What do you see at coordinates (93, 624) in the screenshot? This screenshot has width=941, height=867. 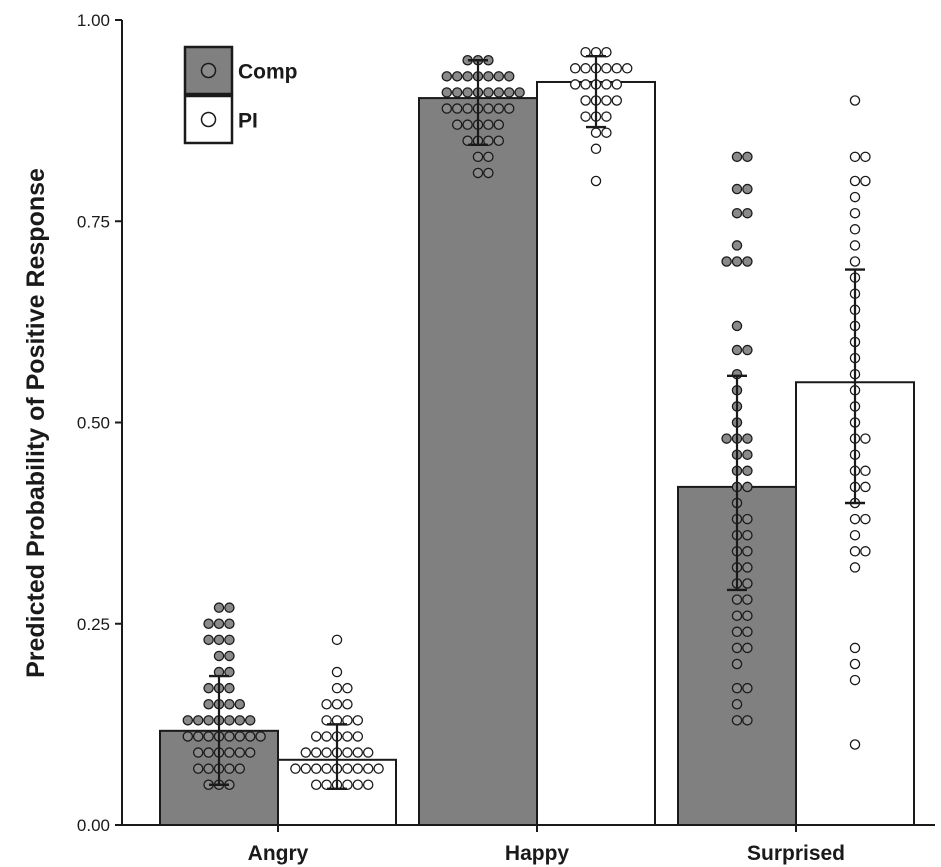 I see `y-tick-label-1: 0.25` at bounding box center [93, 624].